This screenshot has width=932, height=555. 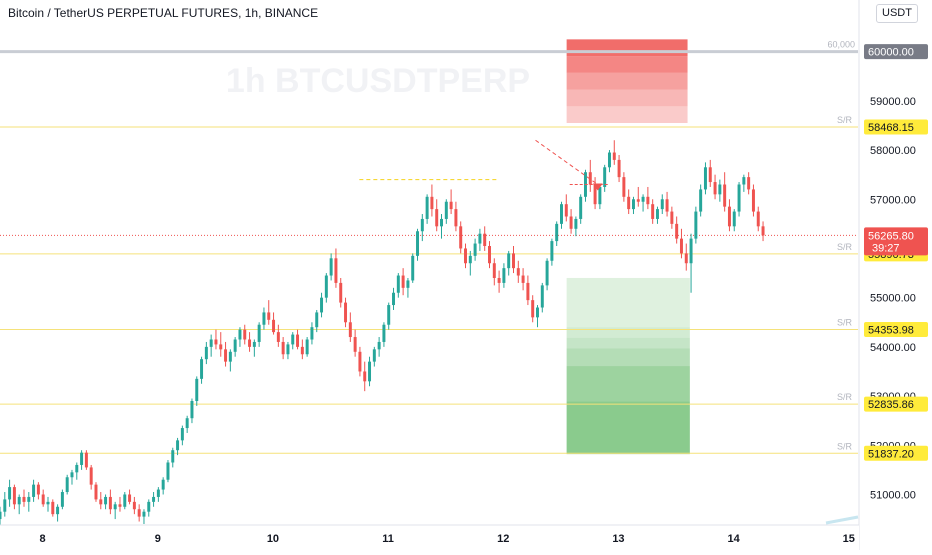 I want to click on sell-zone-band, so click(x=627, y=48).